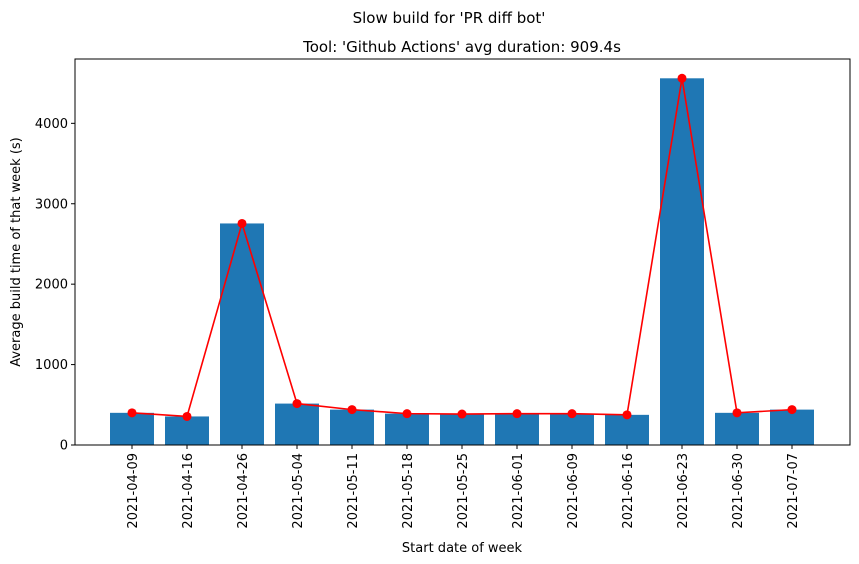 The width and height of the screenshot is (859, 564). What do you see at coordinates (64, 446) in the screenshot?
I see `y-tick-label: 0` at bounding box center [64, 446].